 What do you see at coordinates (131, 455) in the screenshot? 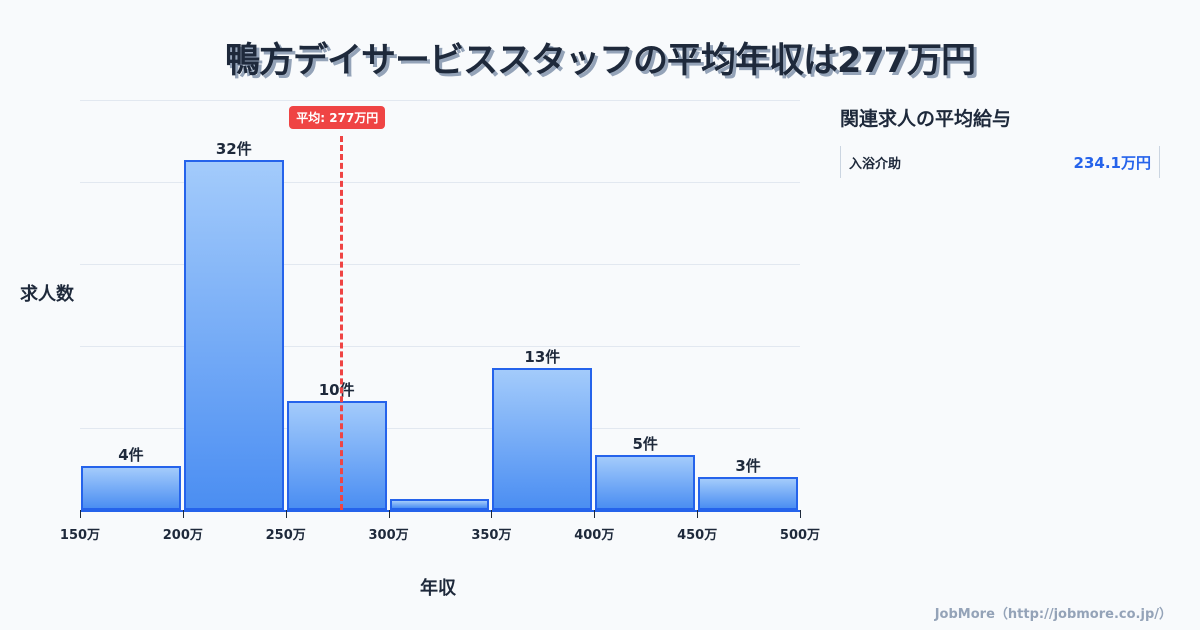
I see `bar-value-label: 4件` at bounding box center [131, 455].